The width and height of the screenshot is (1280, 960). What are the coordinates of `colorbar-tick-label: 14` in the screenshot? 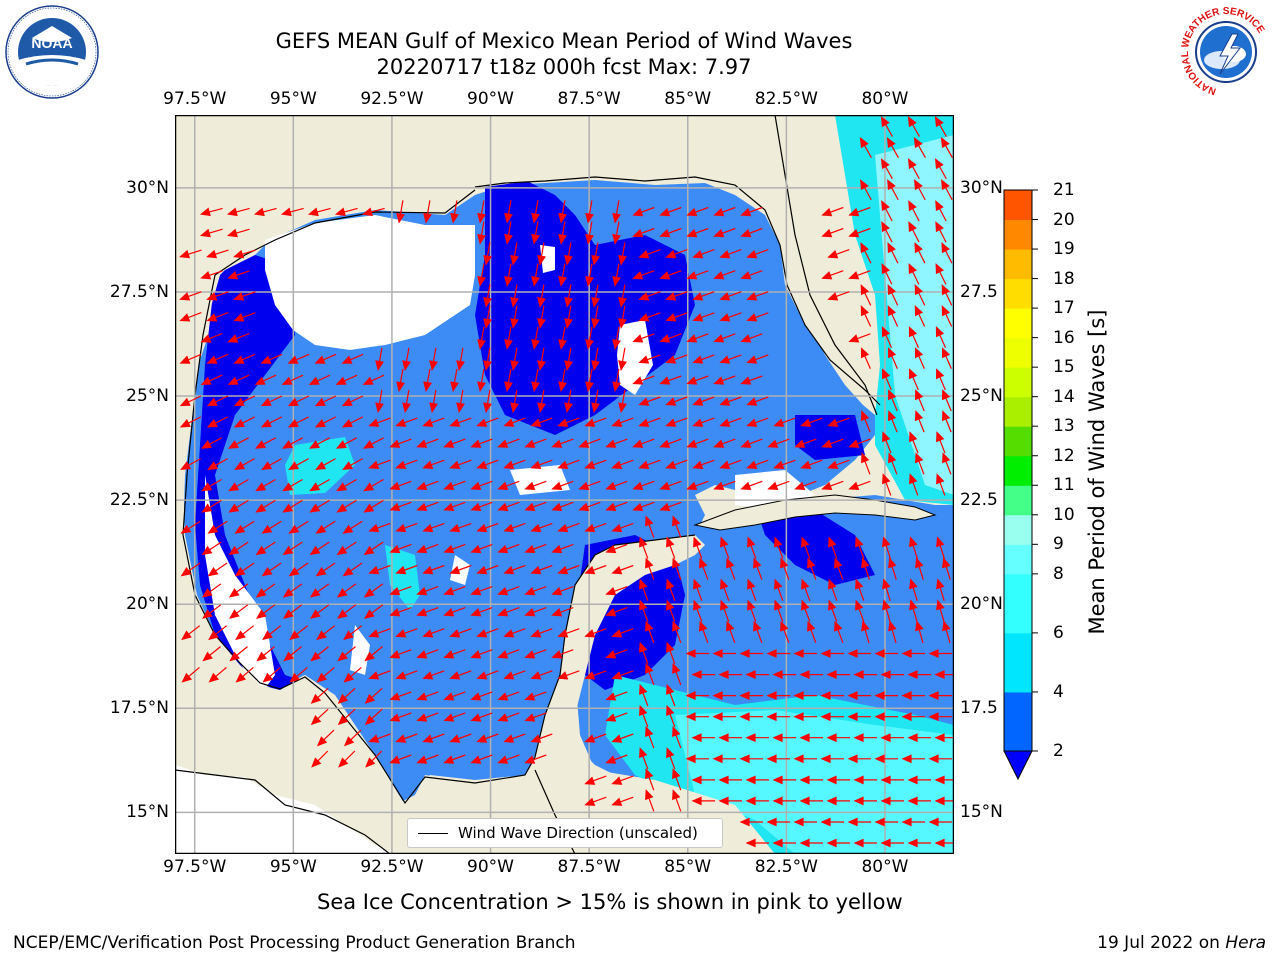 It's located at (1064, 396).